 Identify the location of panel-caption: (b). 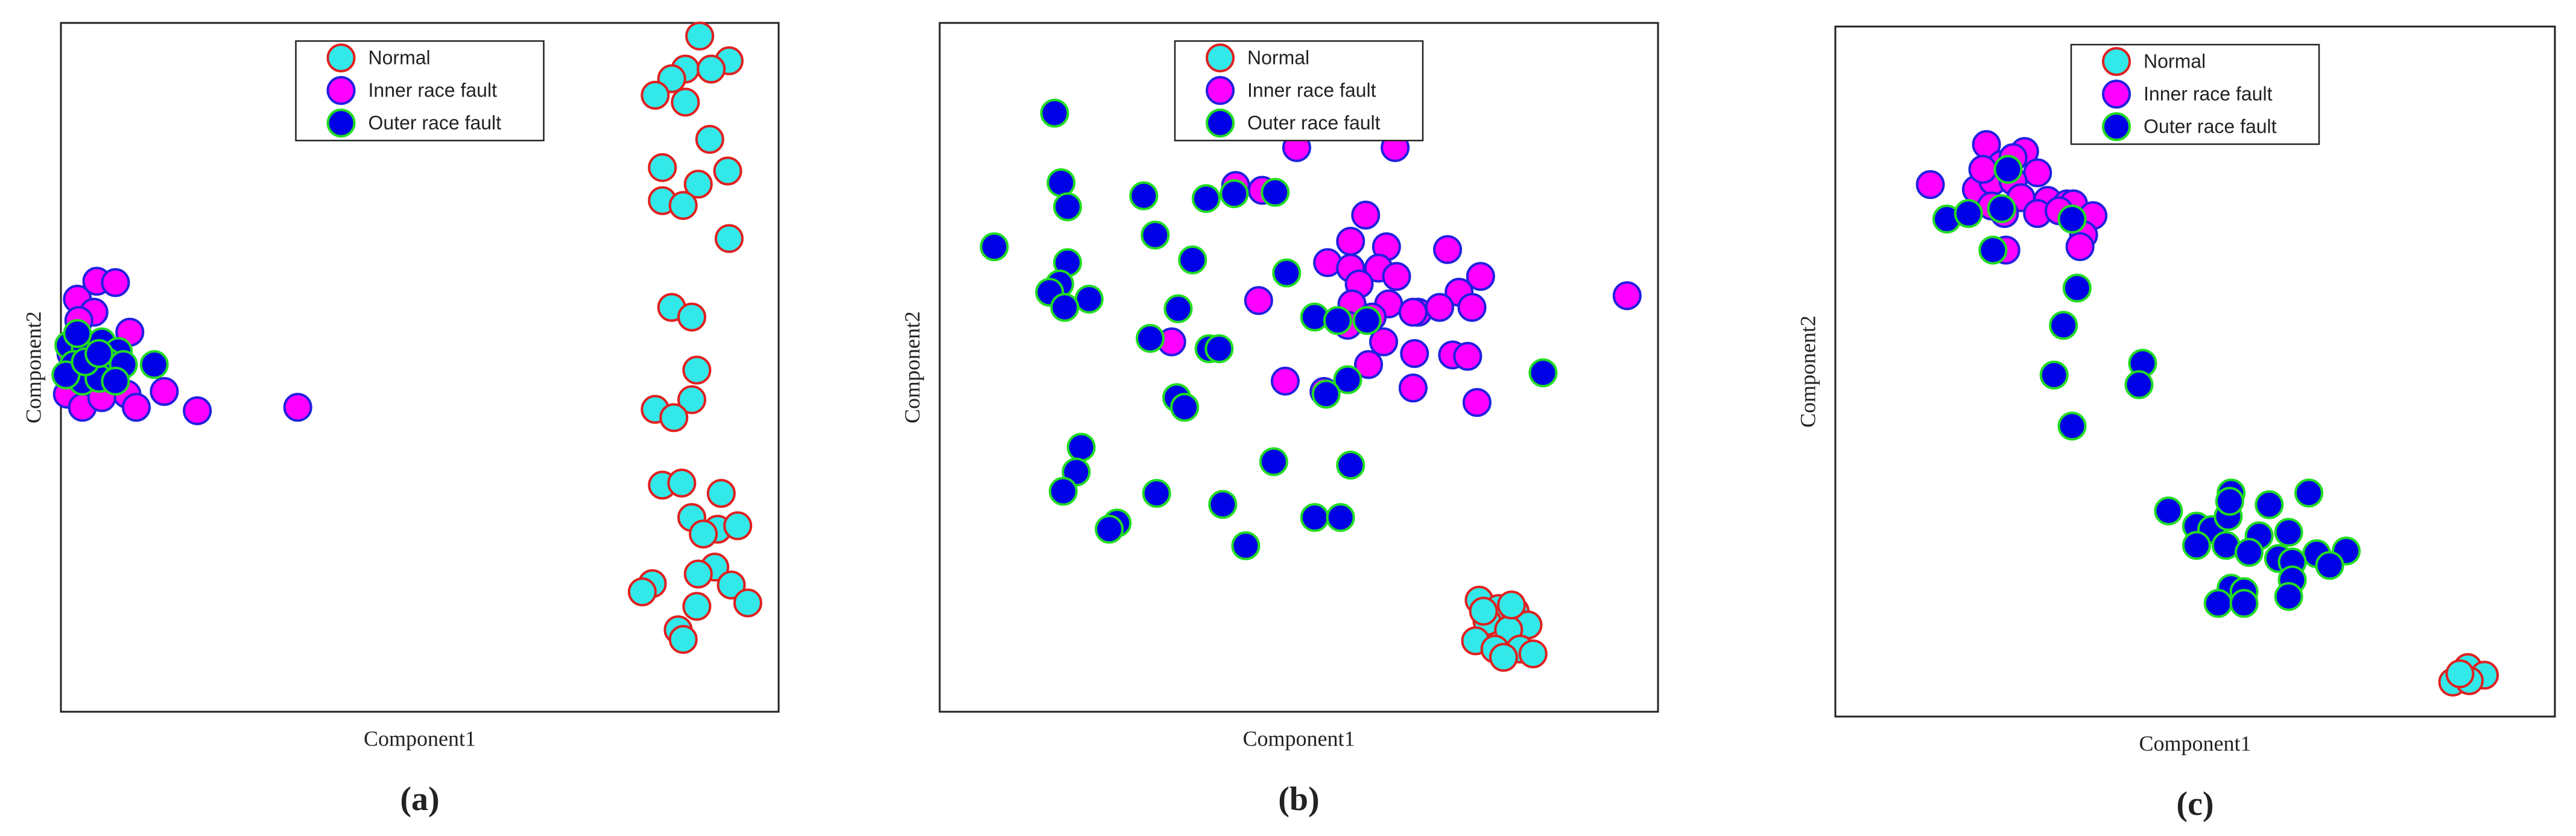
(1298, 799).